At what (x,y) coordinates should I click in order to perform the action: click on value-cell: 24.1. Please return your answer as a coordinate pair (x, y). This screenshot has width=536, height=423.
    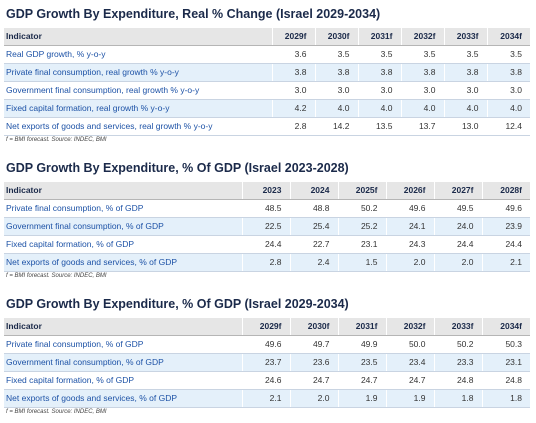
    Looking at the image, I should click on (409, 226).